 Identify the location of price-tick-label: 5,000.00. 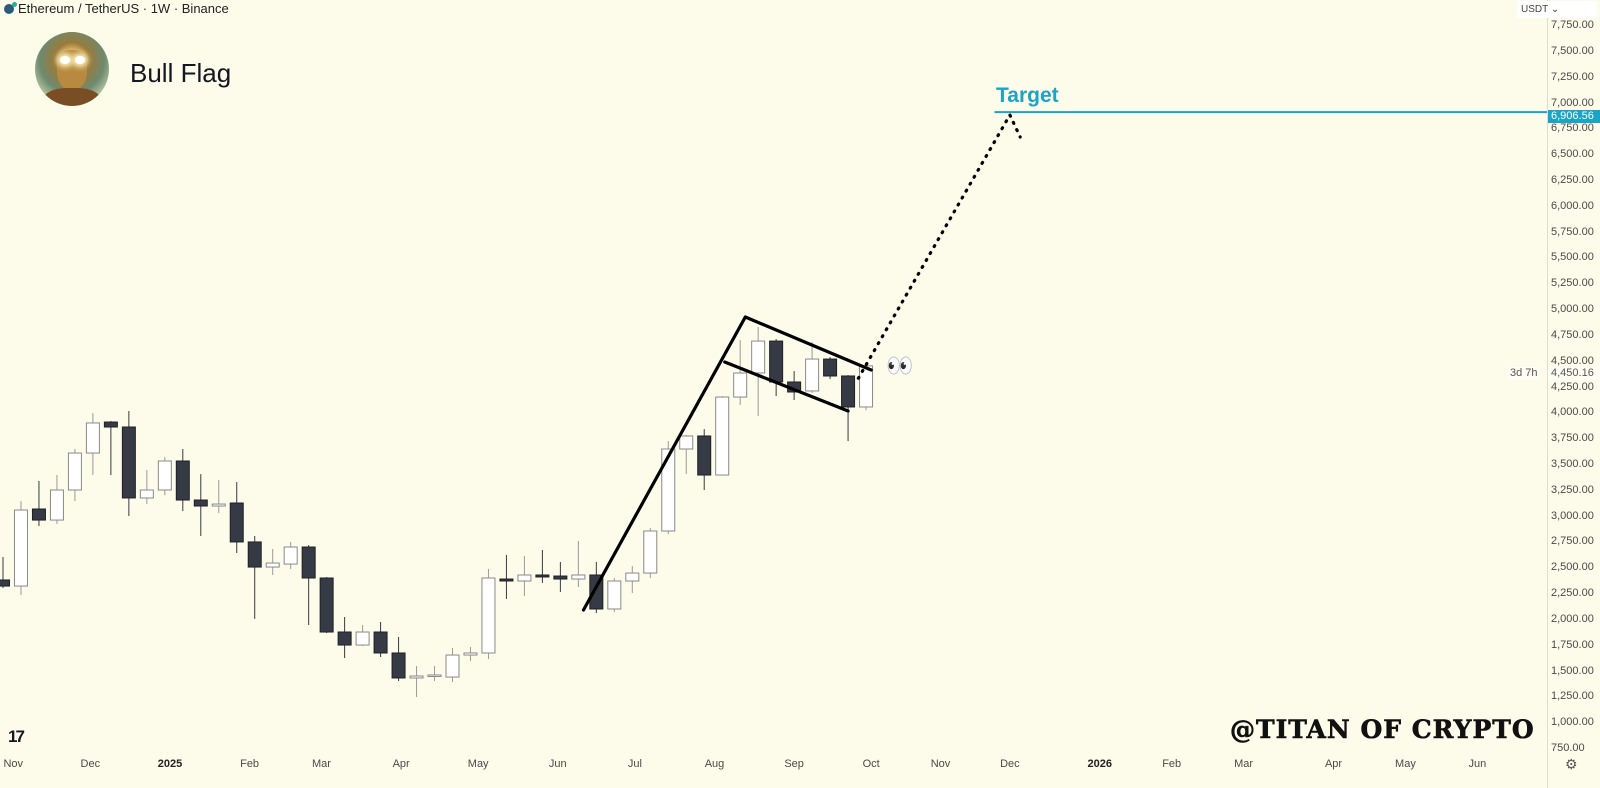
(1572, 309).